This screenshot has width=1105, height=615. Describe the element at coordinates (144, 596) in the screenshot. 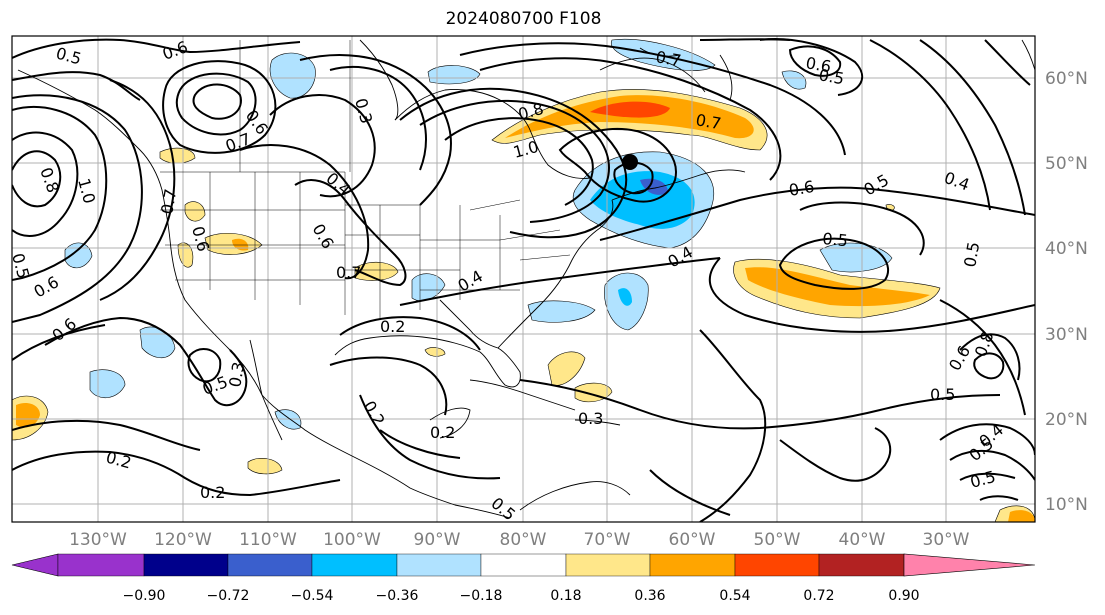

I see `colorbar-tick-label: −0.90` at that location.